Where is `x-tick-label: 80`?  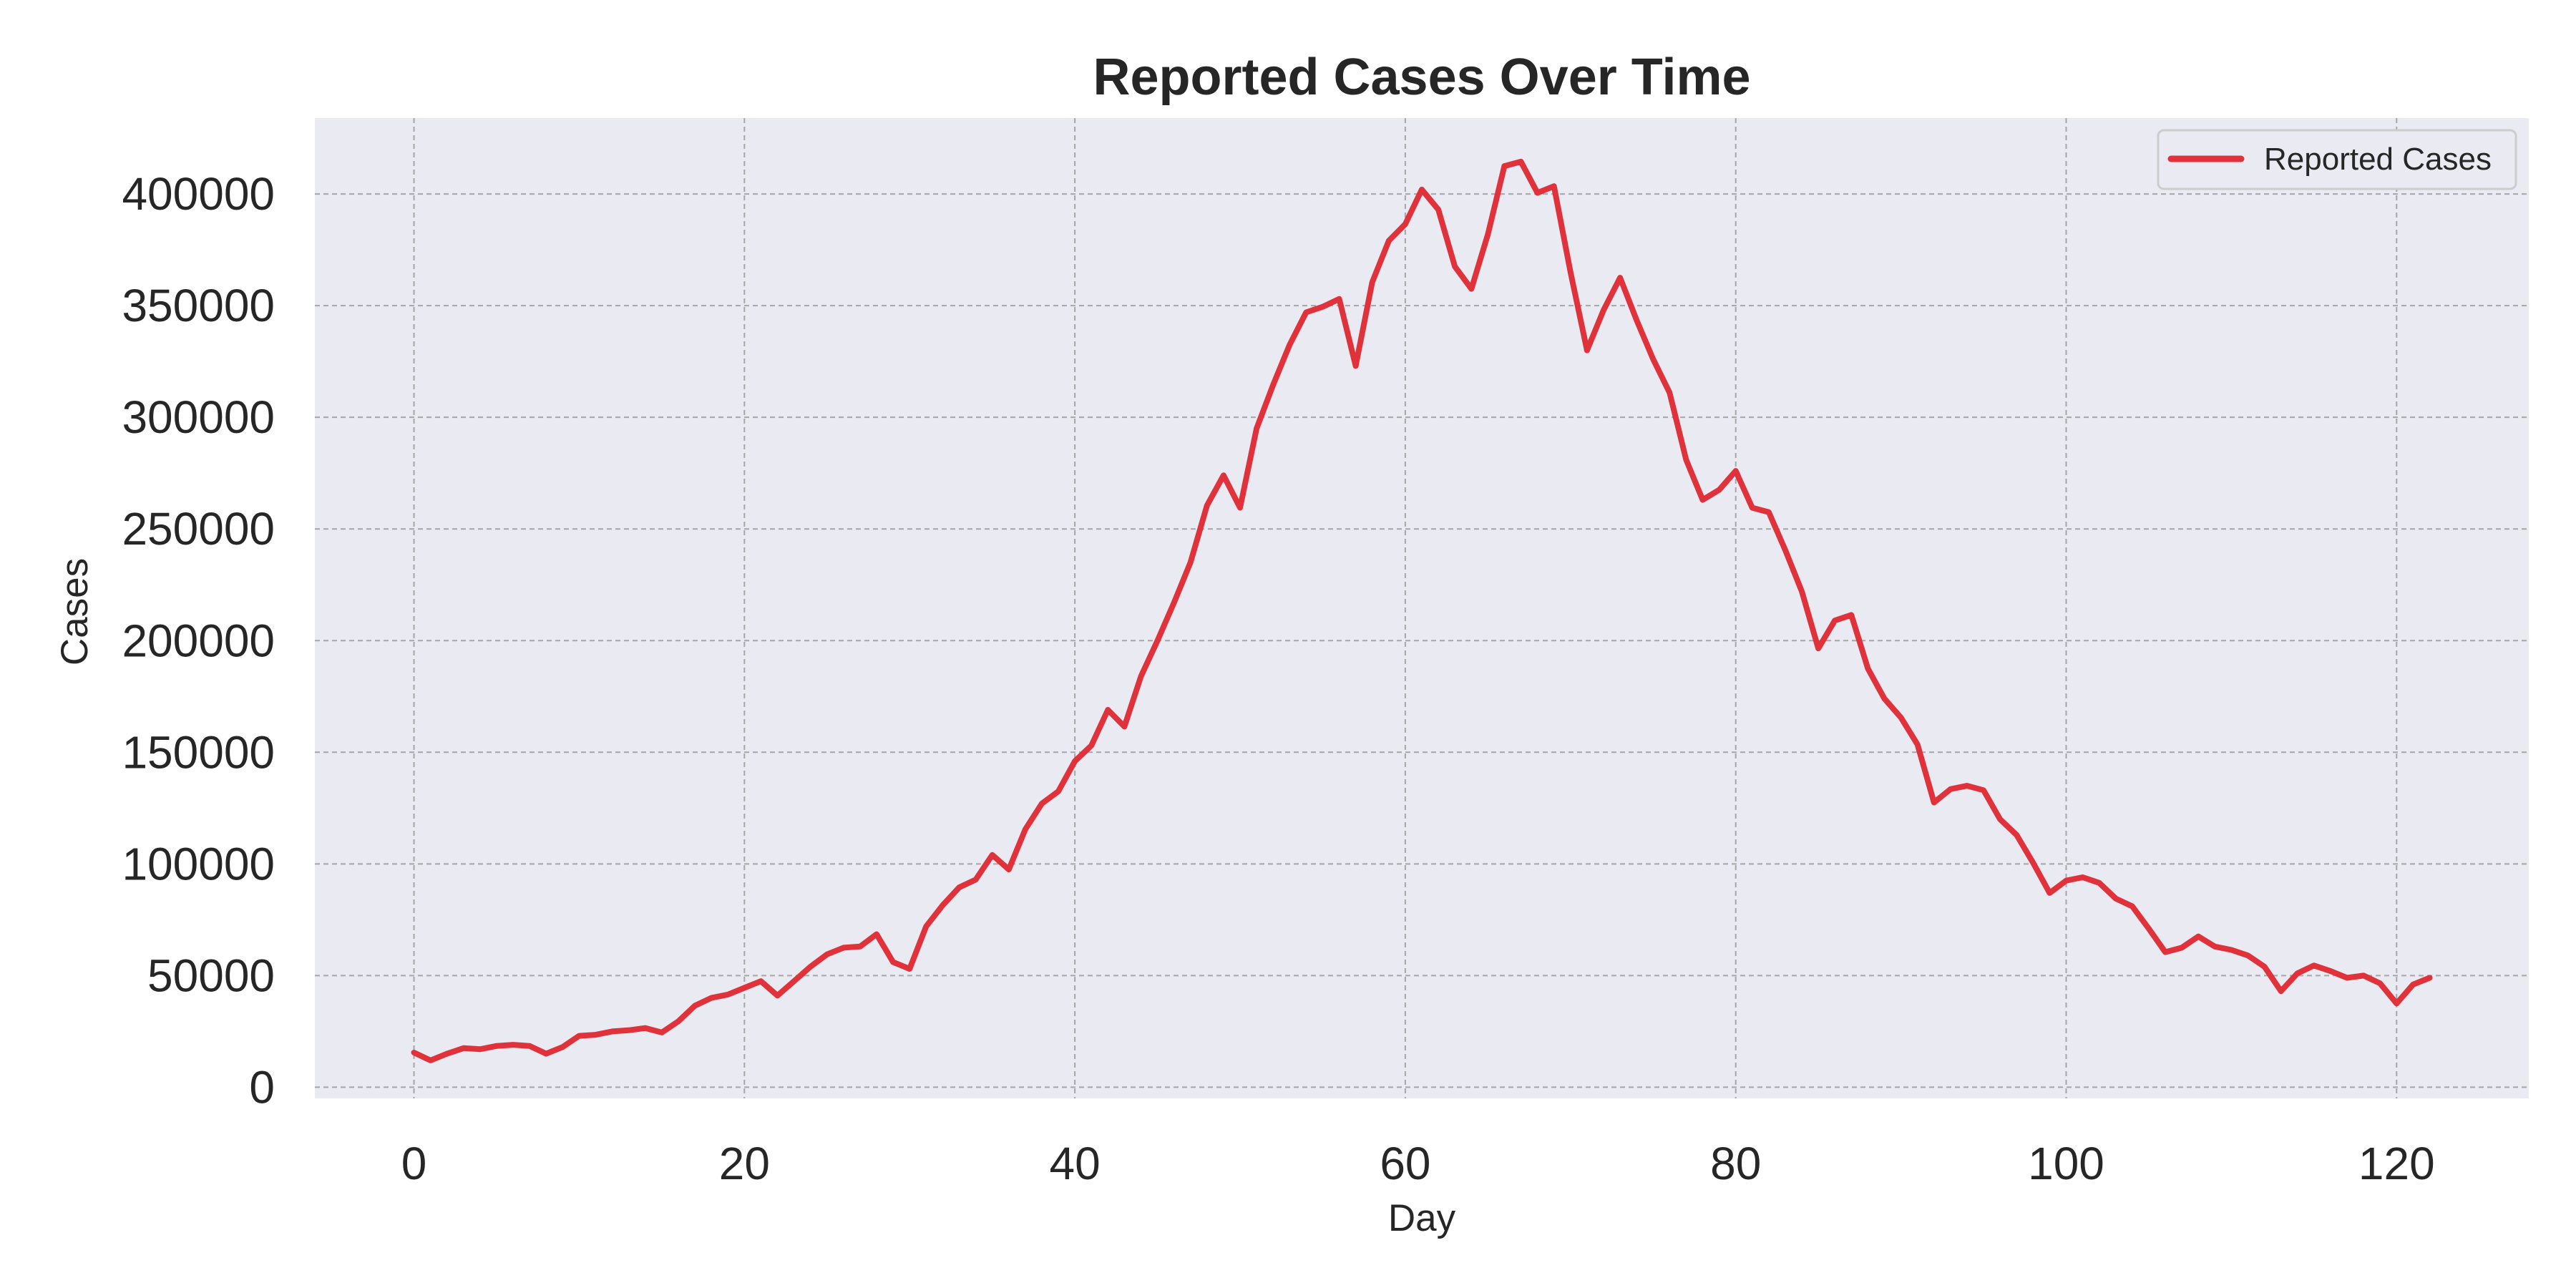 x-tick-label: 80 is located at coordinates (1735, 1163).